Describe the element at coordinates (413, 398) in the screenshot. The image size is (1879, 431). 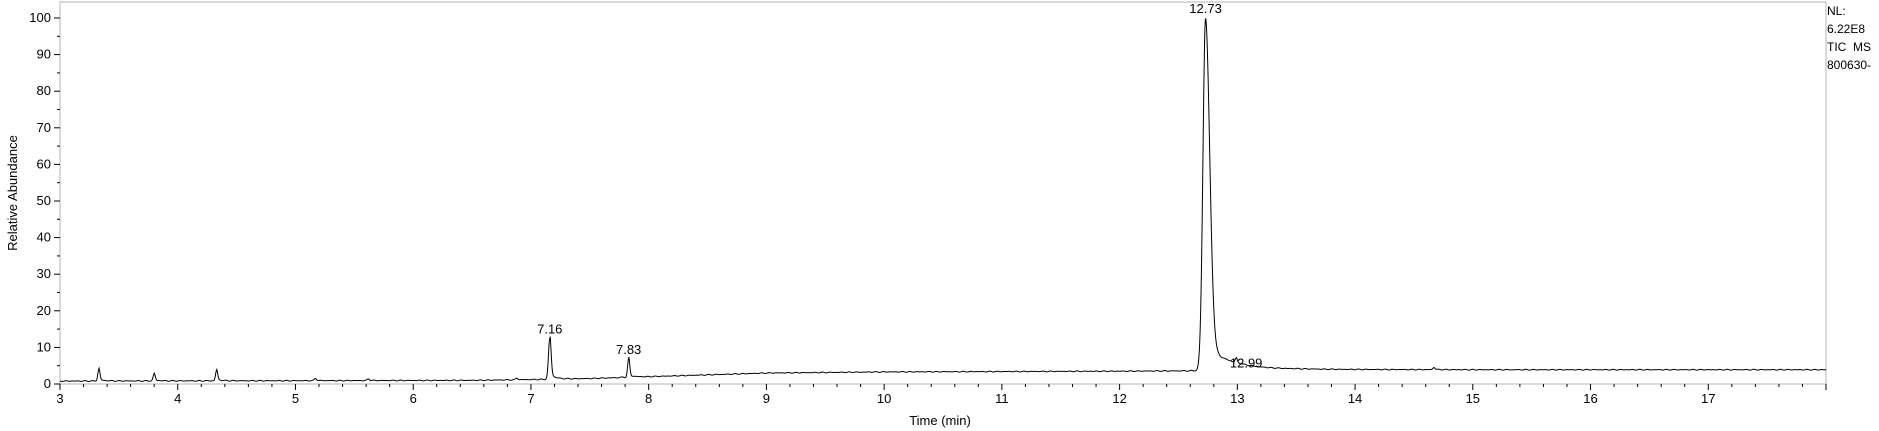
I see `x-tick-label: 6` at that location.